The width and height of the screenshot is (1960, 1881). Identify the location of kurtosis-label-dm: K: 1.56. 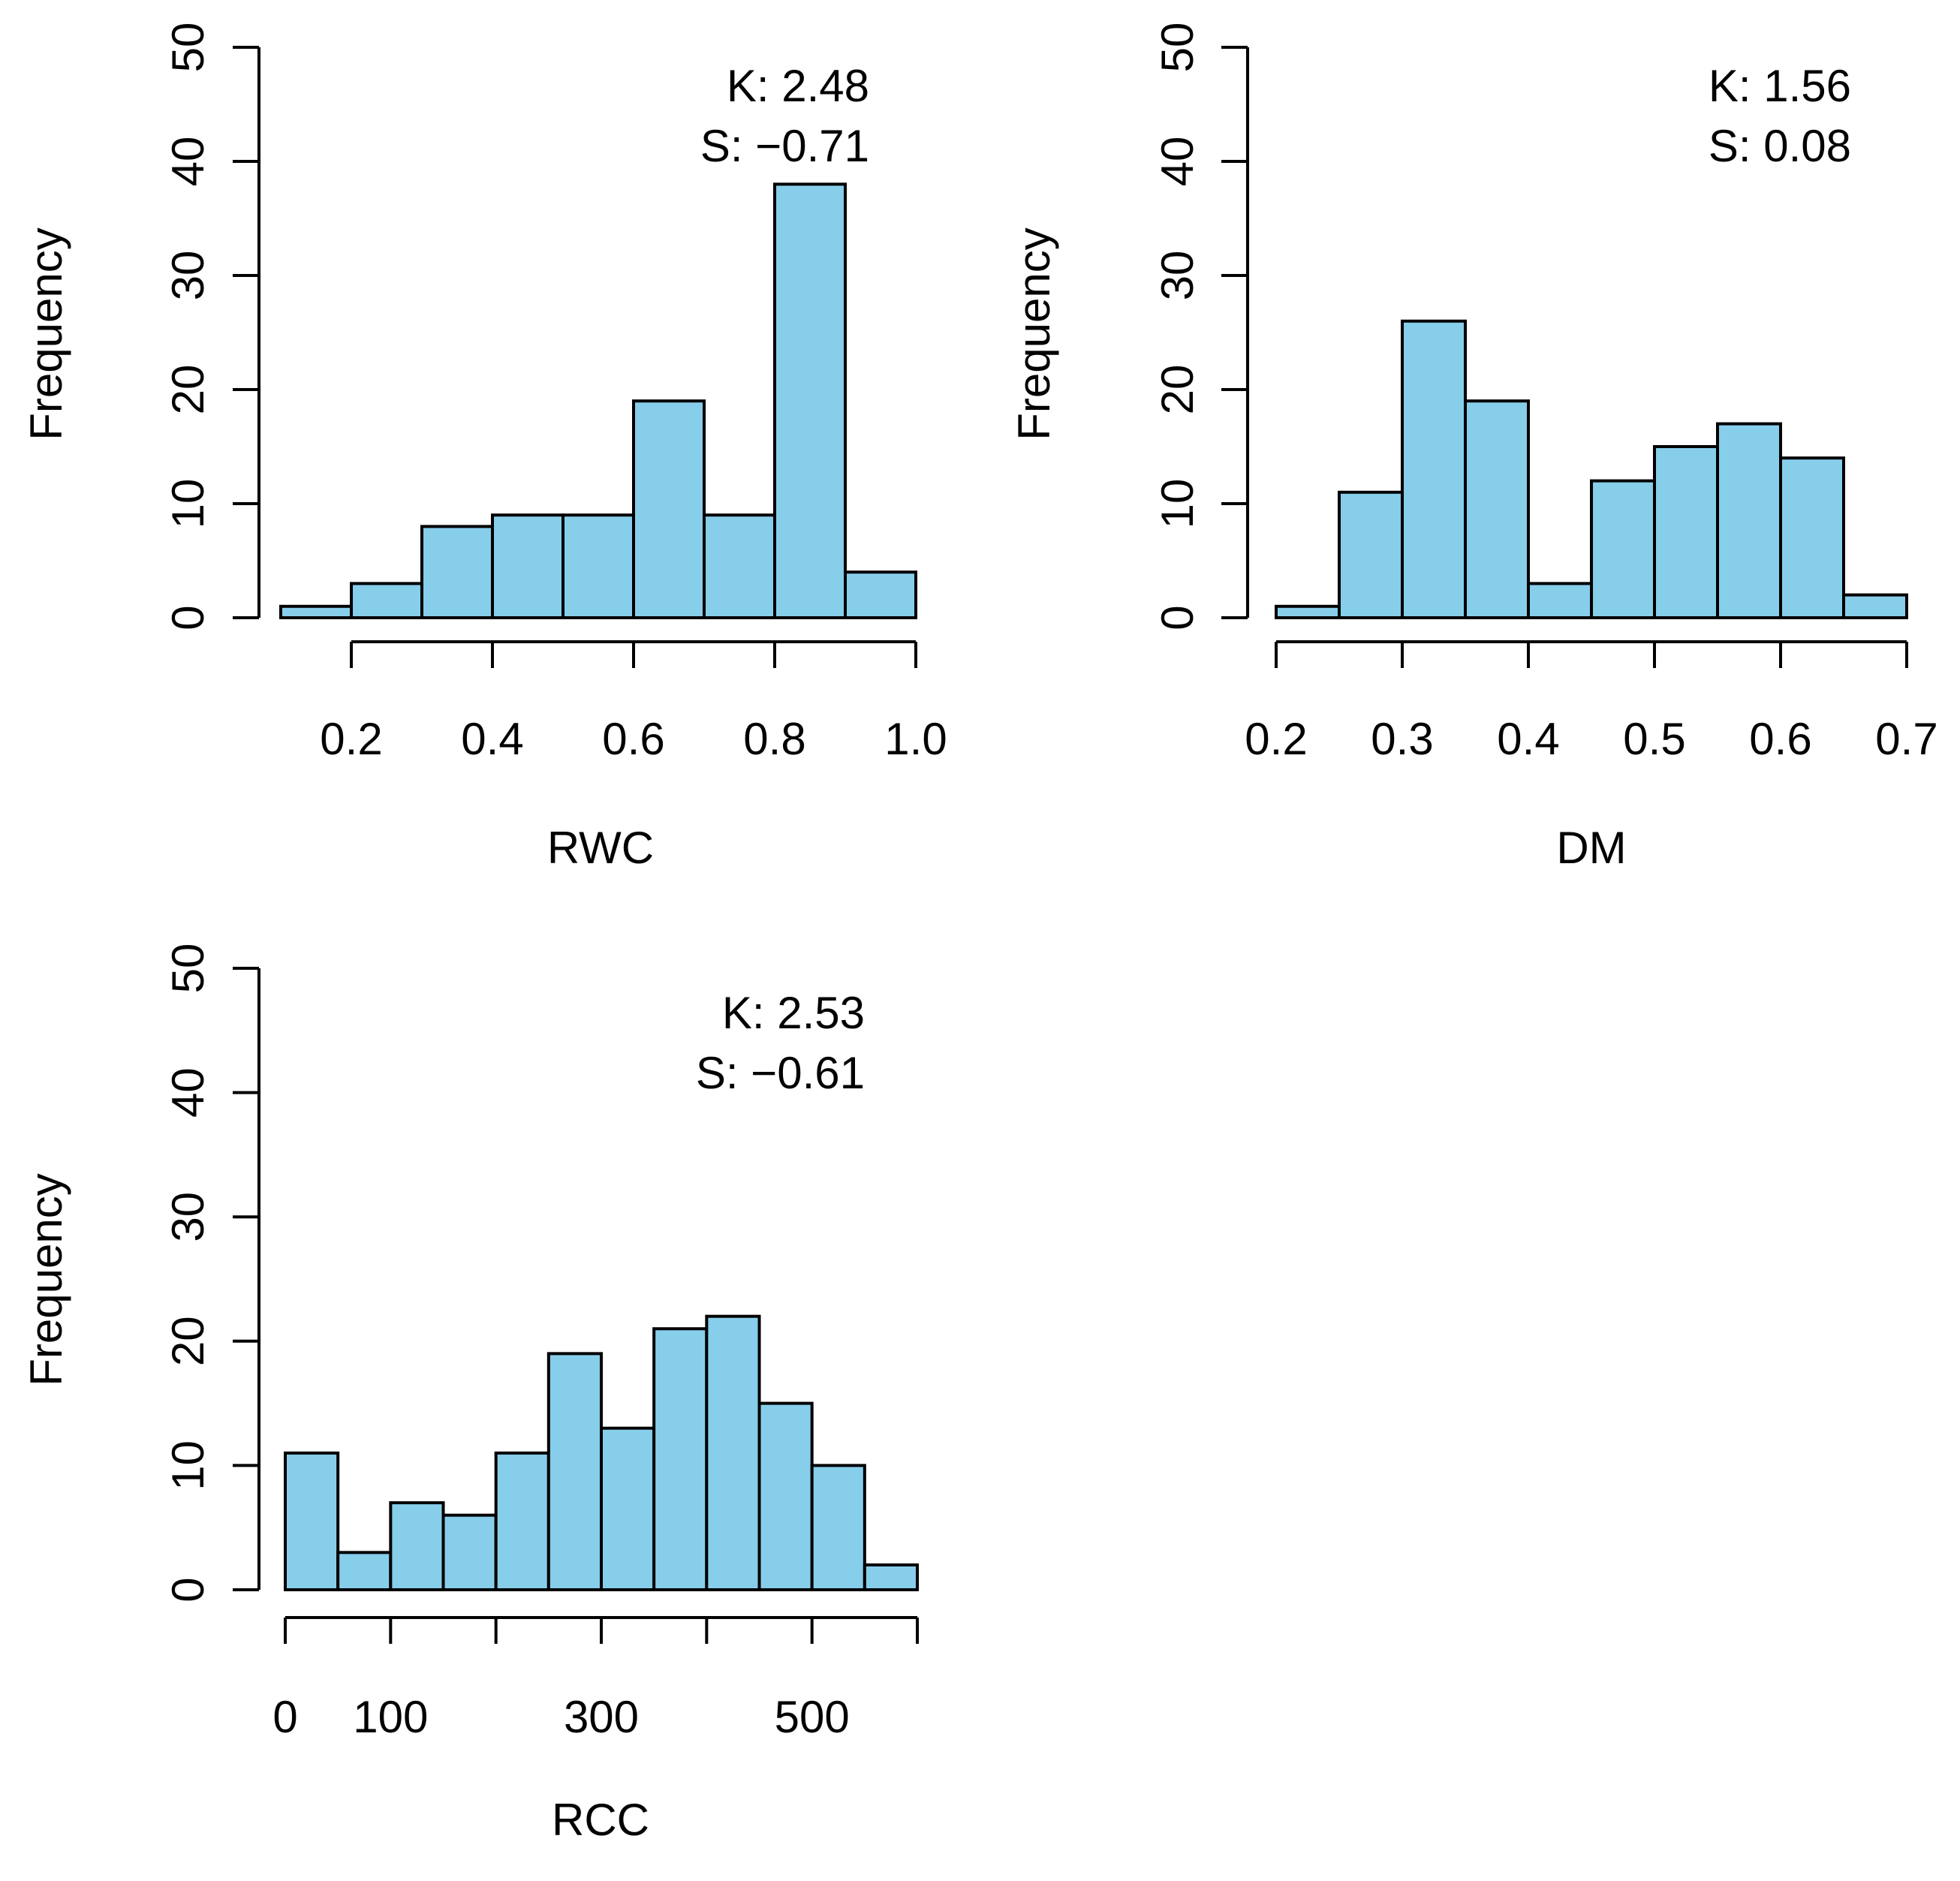
(1780, 86).